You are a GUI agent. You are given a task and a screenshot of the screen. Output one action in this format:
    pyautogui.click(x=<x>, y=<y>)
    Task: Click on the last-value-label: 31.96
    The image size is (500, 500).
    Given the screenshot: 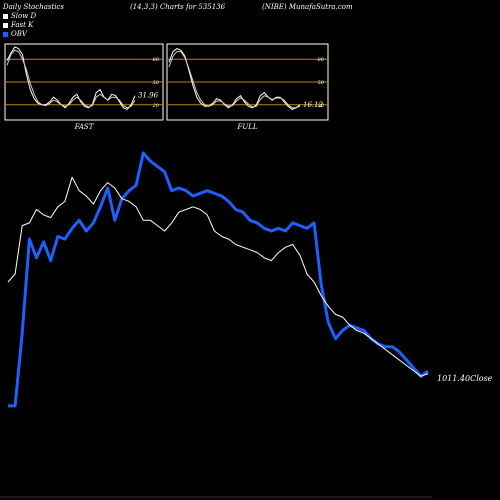 What is the action you would take?
    pyautogui.click(x=148, y=96)
    